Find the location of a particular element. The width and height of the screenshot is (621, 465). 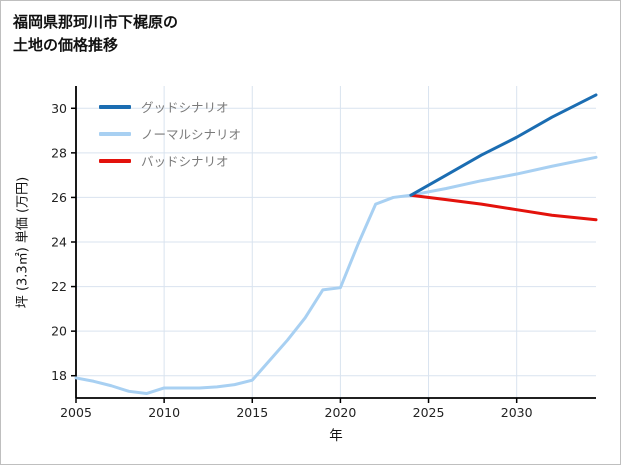

chart-title: 福岡県那珂川市下梶原の 土地の価格推移 is located at coordinates (95, 33).